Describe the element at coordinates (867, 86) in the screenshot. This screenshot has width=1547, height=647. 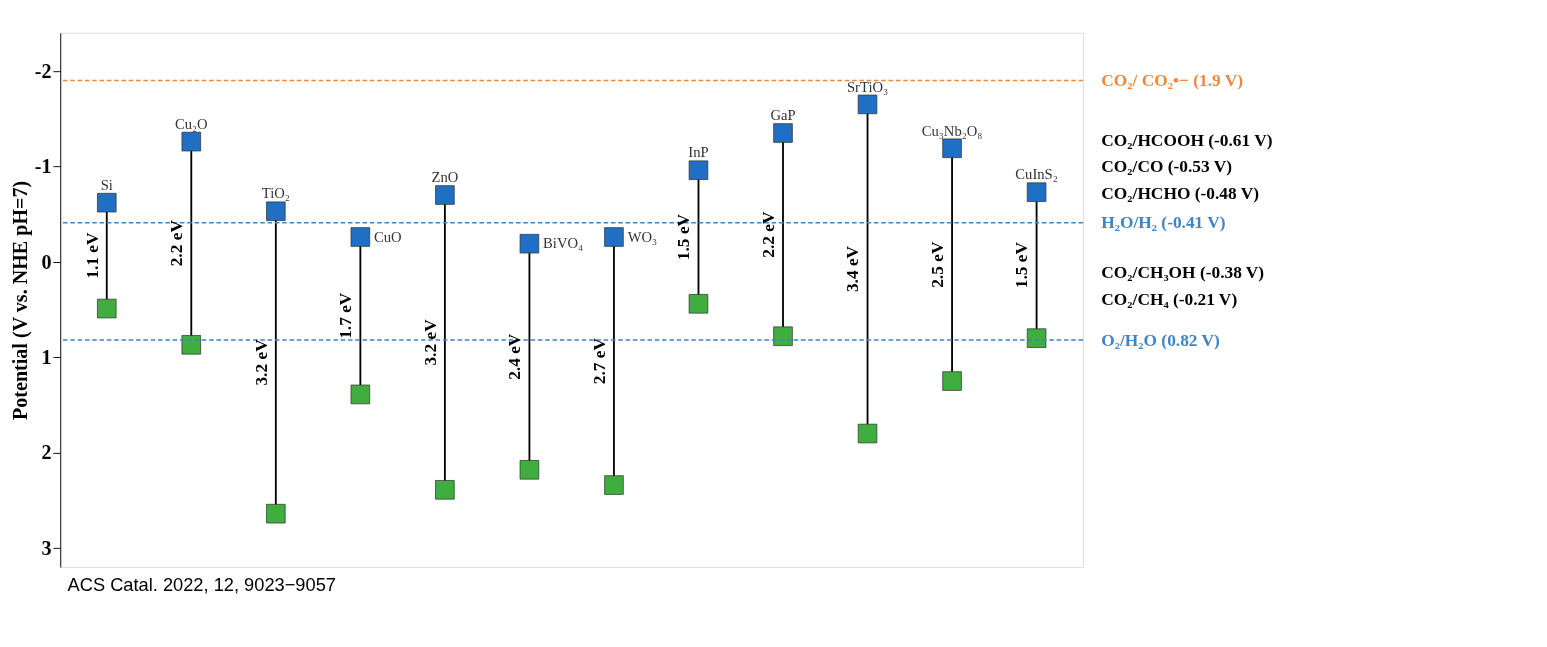
I see `x-tick-label: SrTiO₃` at that location.